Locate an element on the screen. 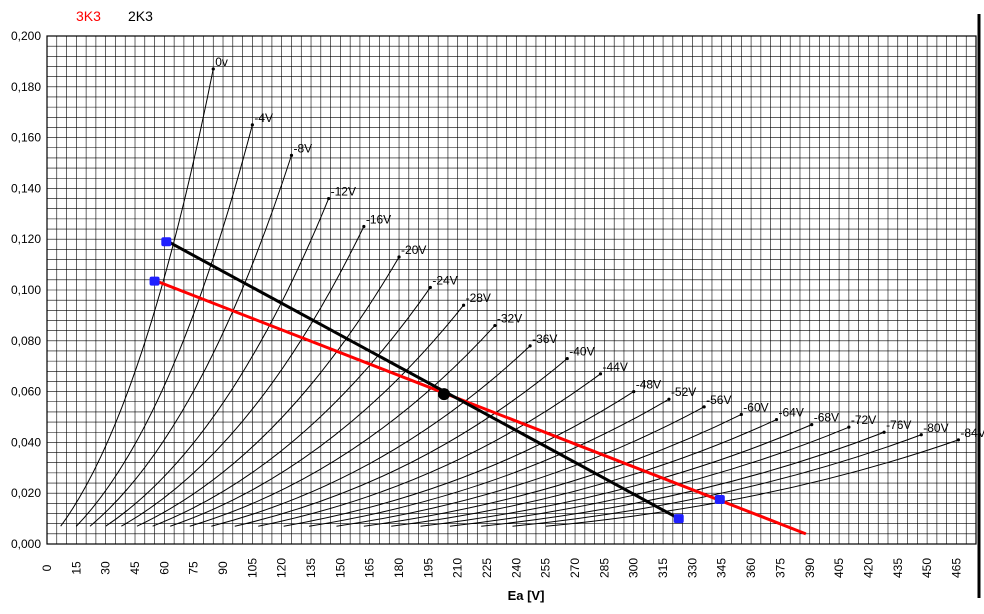 The image size is (984, 614). x-tick-label: 405 is located at coordinates (839, 568).